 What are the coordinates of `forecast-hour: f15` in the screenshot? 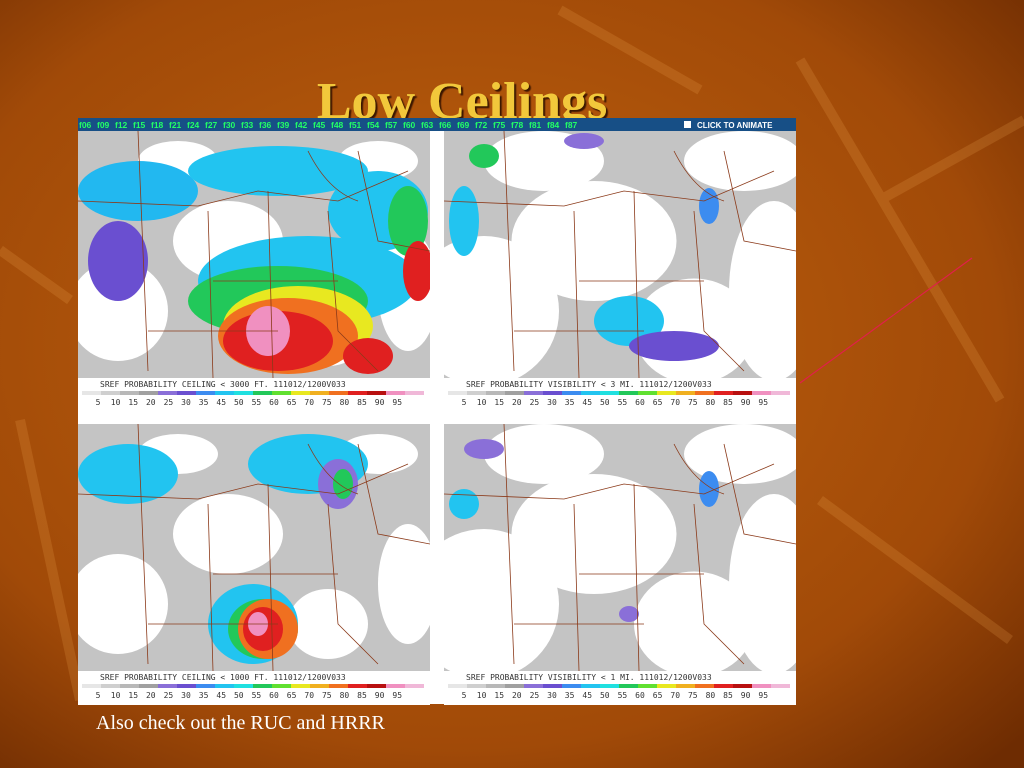 It's located at (139, 125).